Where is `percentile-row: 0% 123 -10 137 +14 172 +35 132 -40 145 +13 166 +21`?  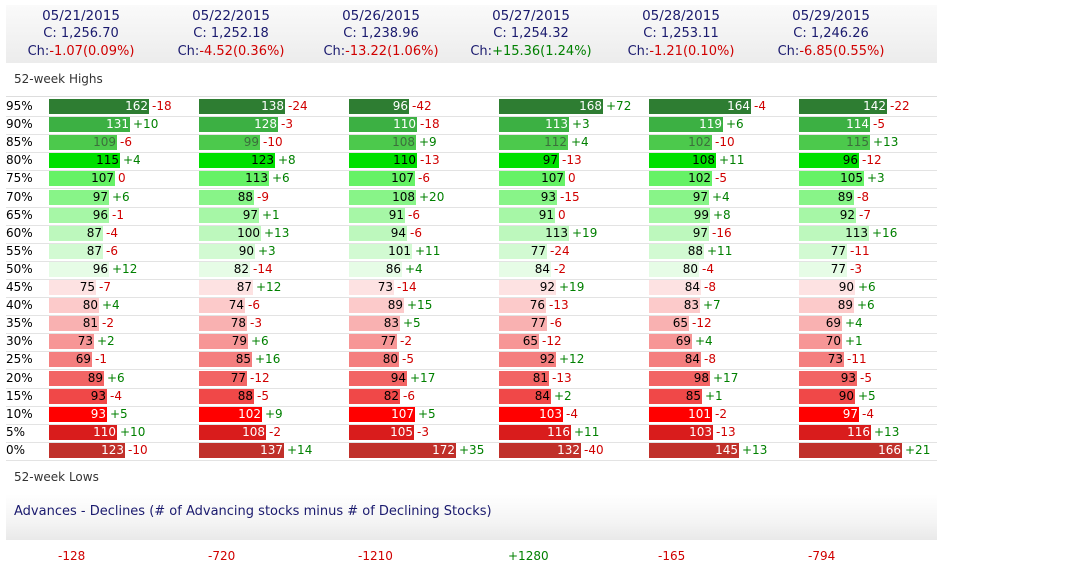
percentile-row: 0% 123 -10 137 +14 172 +35 132 -40 145 +13 166 +21 is located at coordinates (471, 451).